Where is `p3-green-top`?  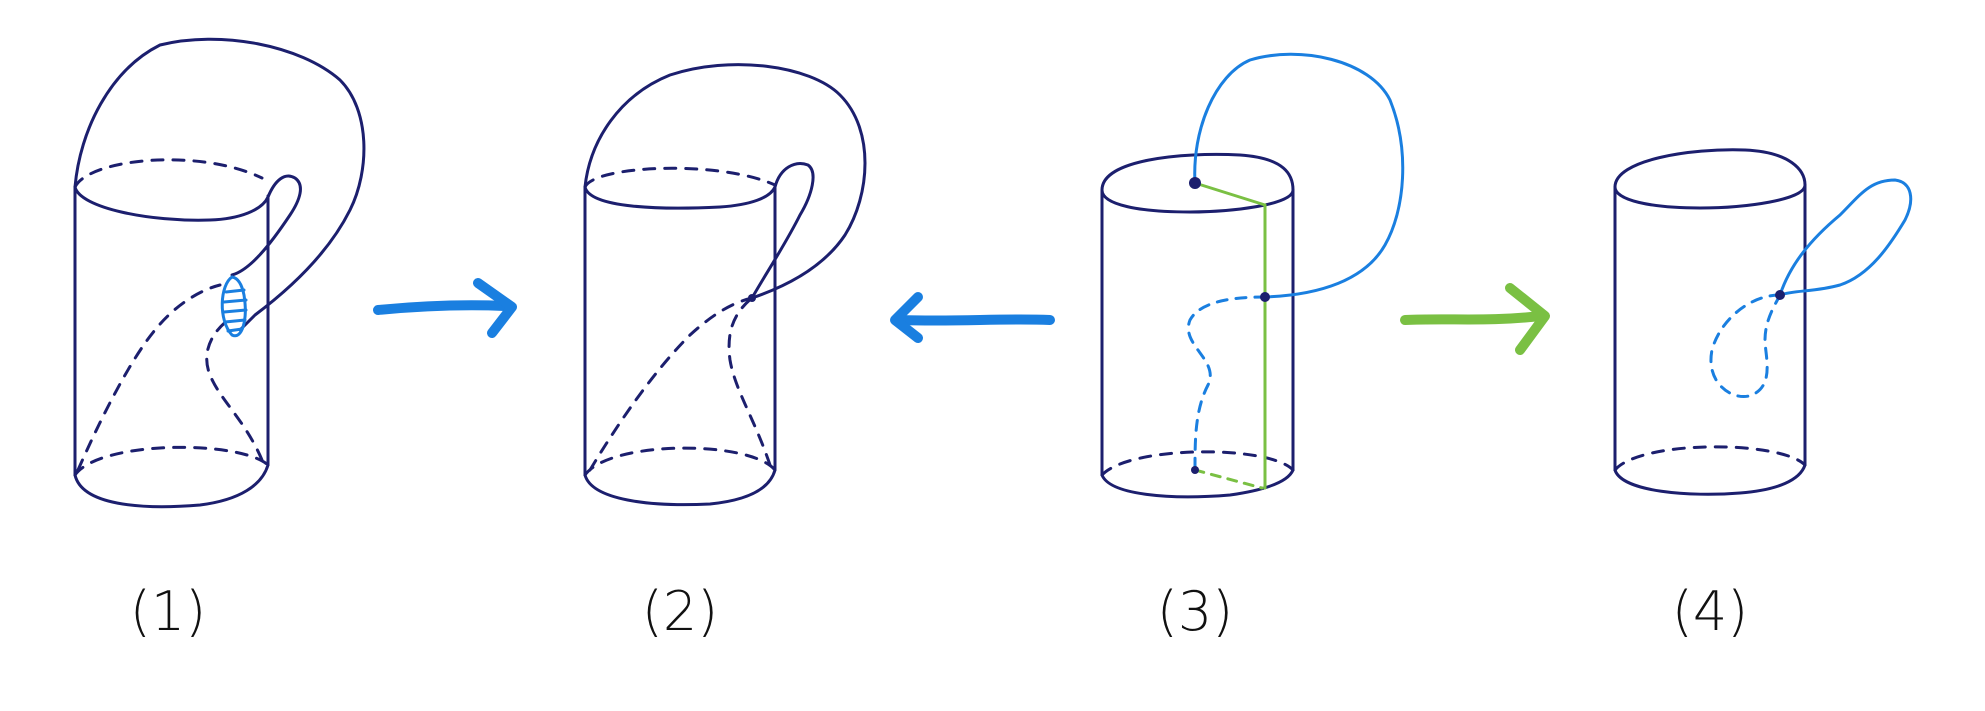
p3-green-top is located at coordinates (1230, 194).